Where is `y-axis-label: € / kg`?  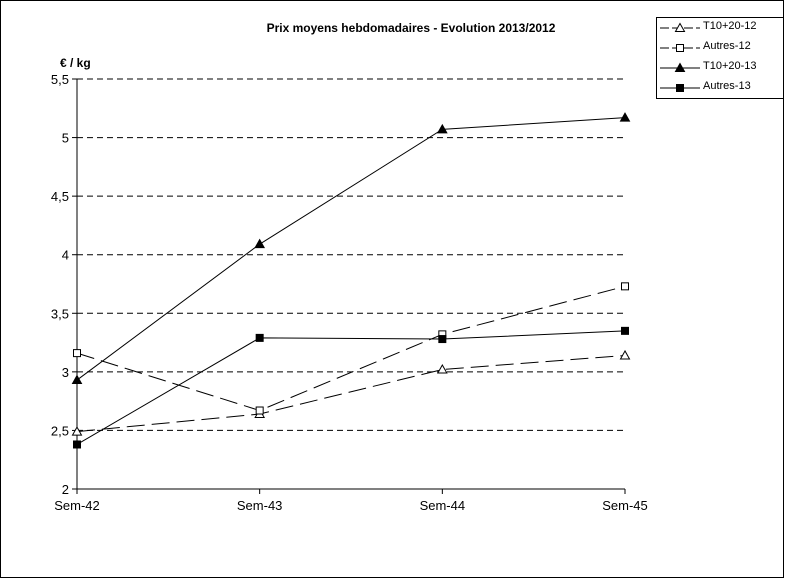 y-axis-label: € / kg is located at coordinates (75, 63).